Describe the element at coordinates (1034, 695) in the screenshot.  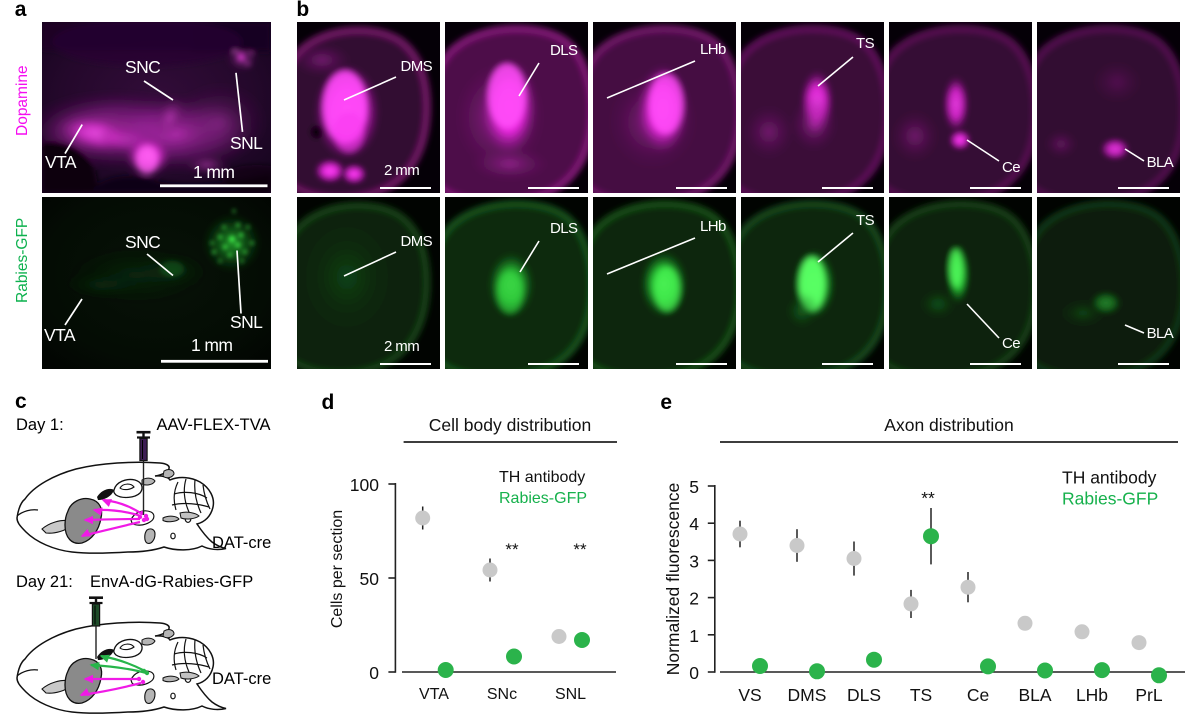
I see `svg-text: BLA` at that location.